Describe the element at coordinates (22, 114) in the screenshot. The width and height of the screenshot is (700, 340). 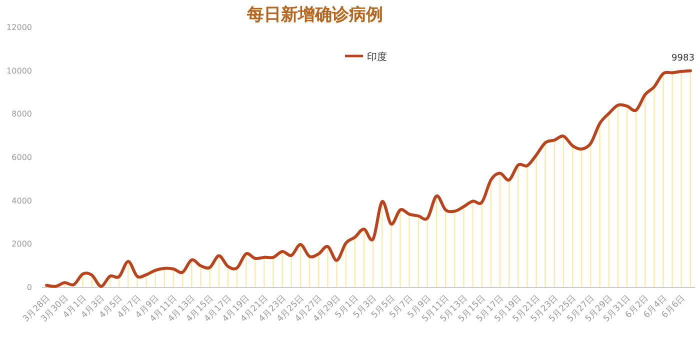
I see `y-tick-label: 8000` at that location.